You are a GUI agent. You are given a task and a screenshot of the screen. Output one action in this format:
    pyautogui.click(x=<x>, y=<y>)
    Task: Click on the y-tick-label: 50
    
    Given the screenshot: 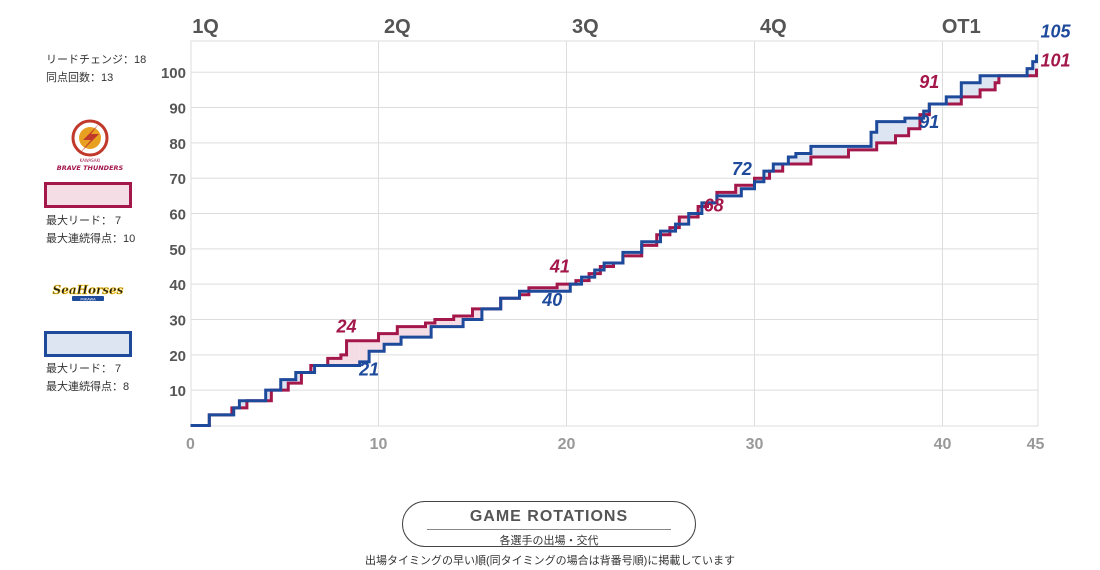 What is the action you would take?
    pyautogui.click(x=177, y=250)
    